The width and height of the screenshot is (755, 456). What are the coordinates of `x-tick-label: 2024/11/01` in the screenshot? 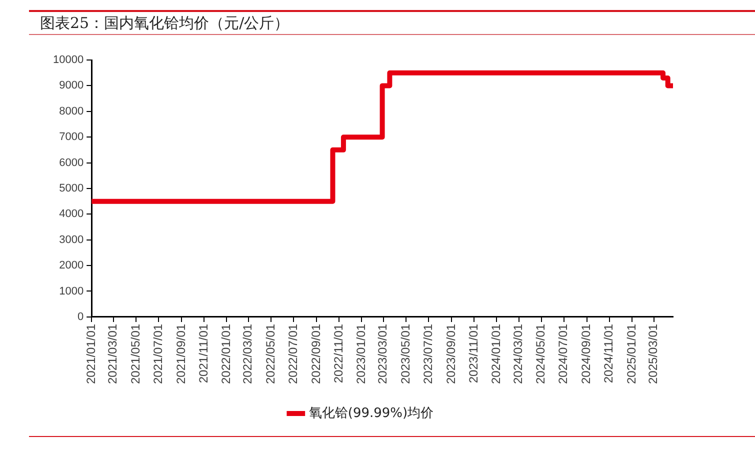 It's located at (609, 354).